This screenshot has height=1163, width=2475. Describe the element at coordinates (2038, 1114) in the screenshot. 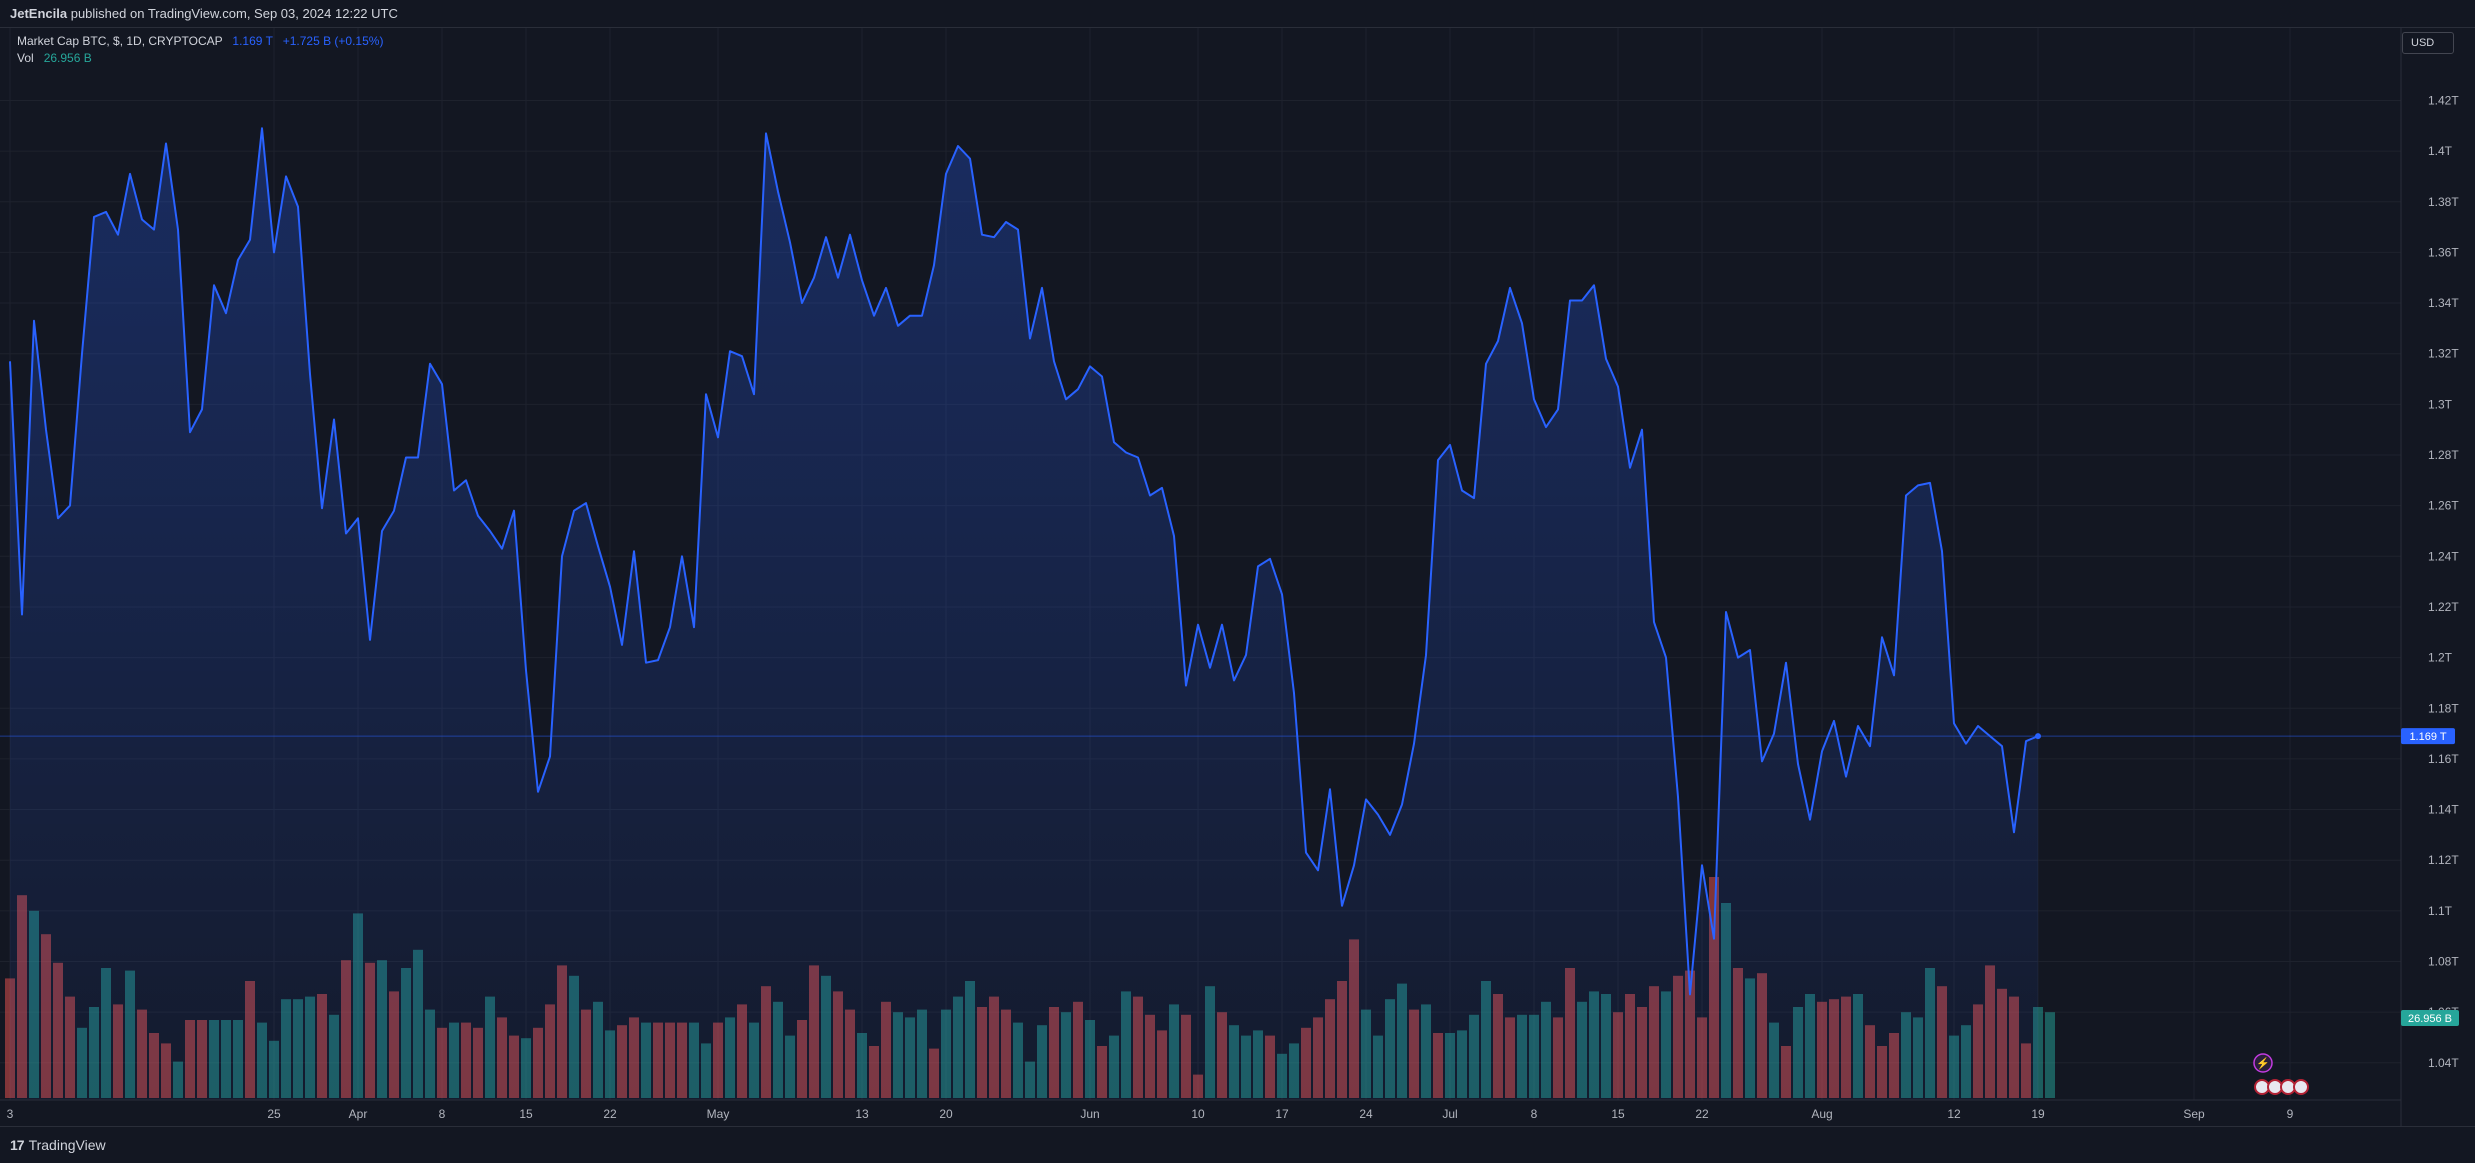

I see `x-tick-label: 19` at that location.